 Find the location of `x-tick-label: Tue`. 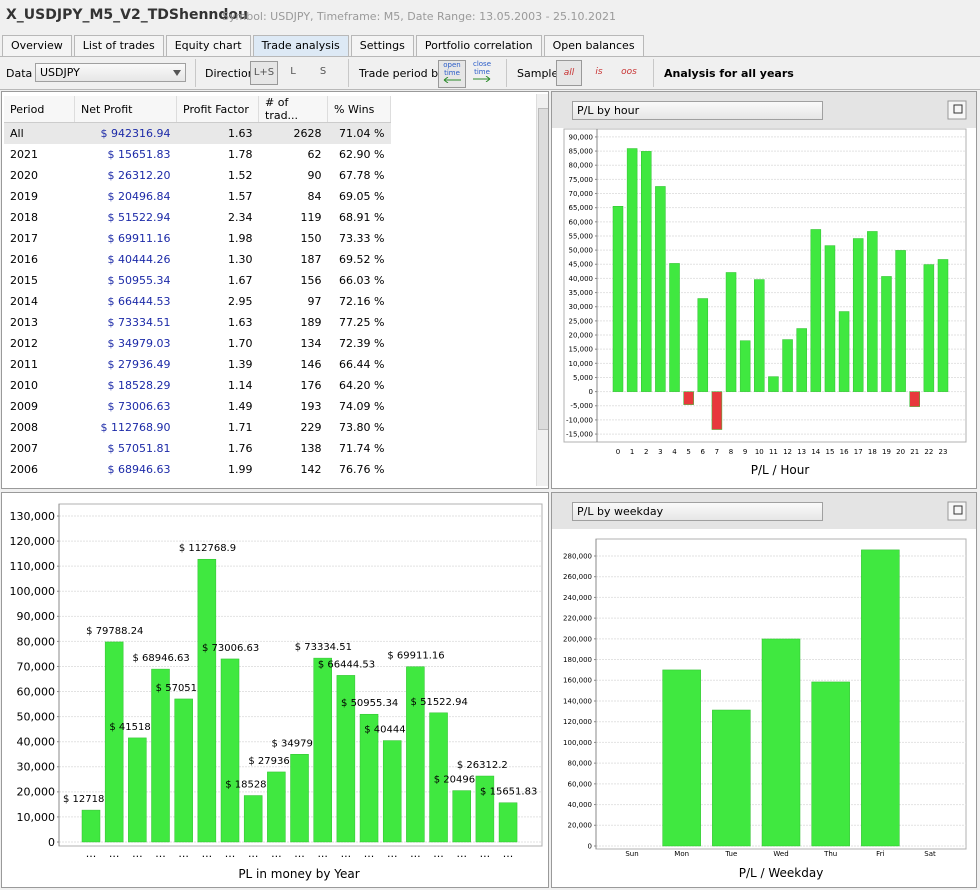

x-tick-label: Tue is located at coordinates (730, 854).